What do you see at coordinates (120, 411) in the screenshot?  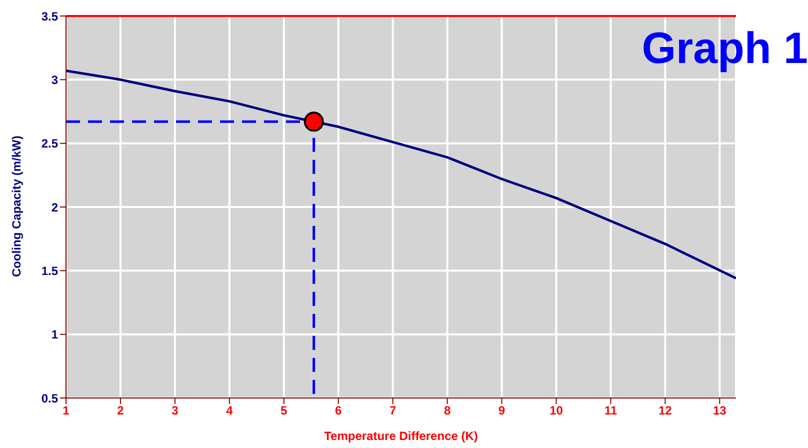 I see `x-tick-label: 2` at bounding box center [120, 411].